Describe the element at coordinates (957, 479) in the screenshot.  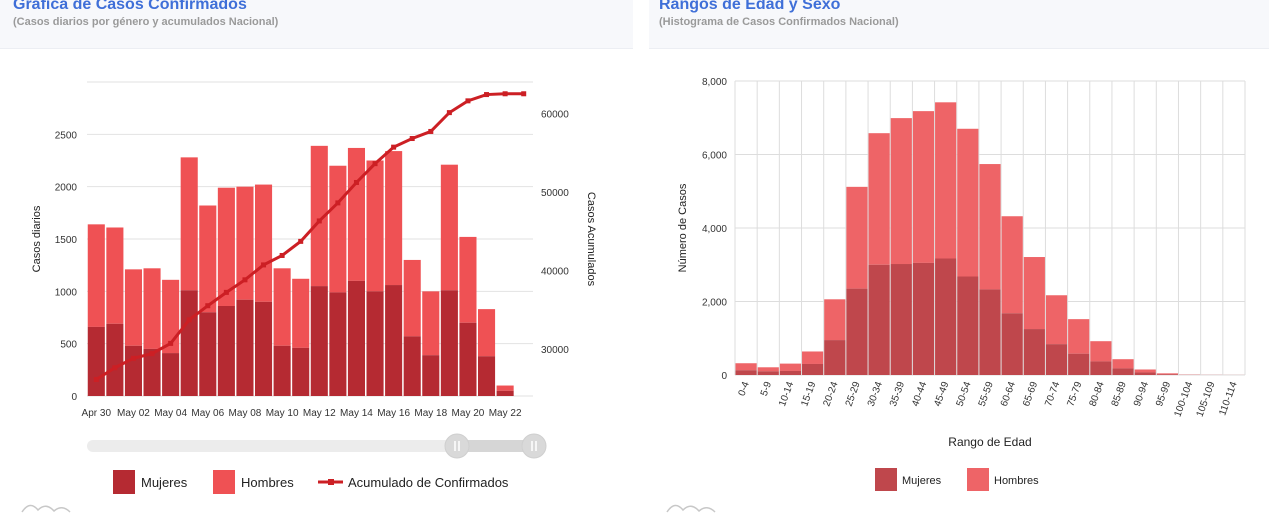
I see `legend: Mujeres Hombres` at that location.